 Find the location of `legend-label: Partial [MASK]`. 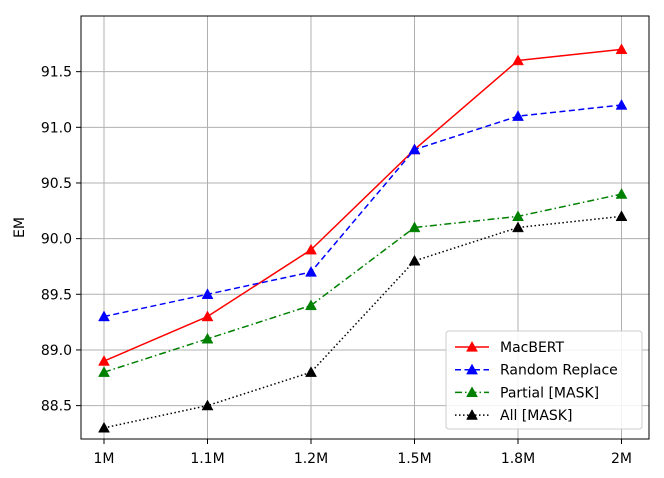

legend-label: Partial [MASK] is located at coordinates (549, 393).